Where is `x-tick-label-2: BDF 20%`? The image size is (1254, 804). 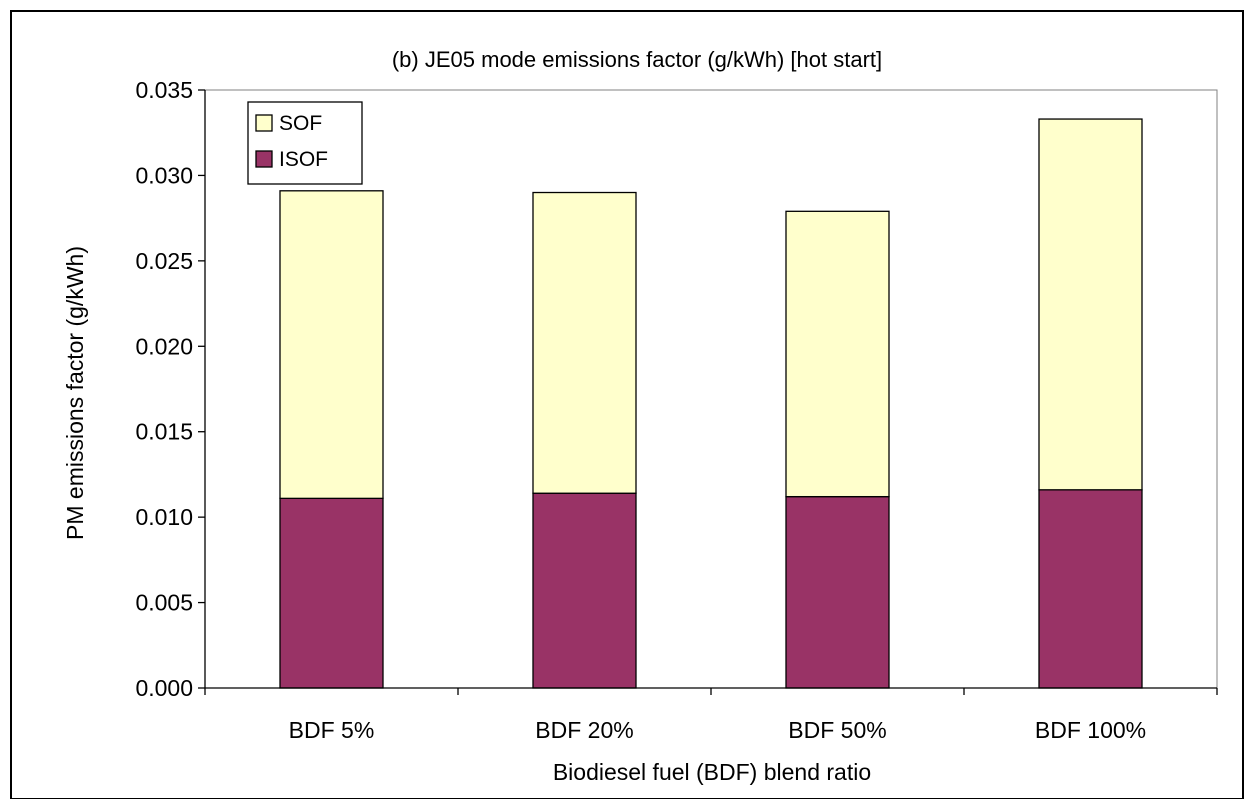 x-tick-label-2: BDF 20% is located at coordinates (584, 730).